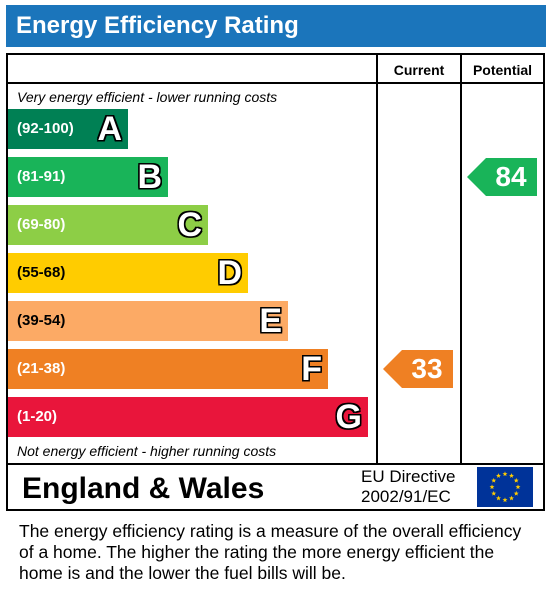  I want to click on band-range: (21-38), so click(41, 368).